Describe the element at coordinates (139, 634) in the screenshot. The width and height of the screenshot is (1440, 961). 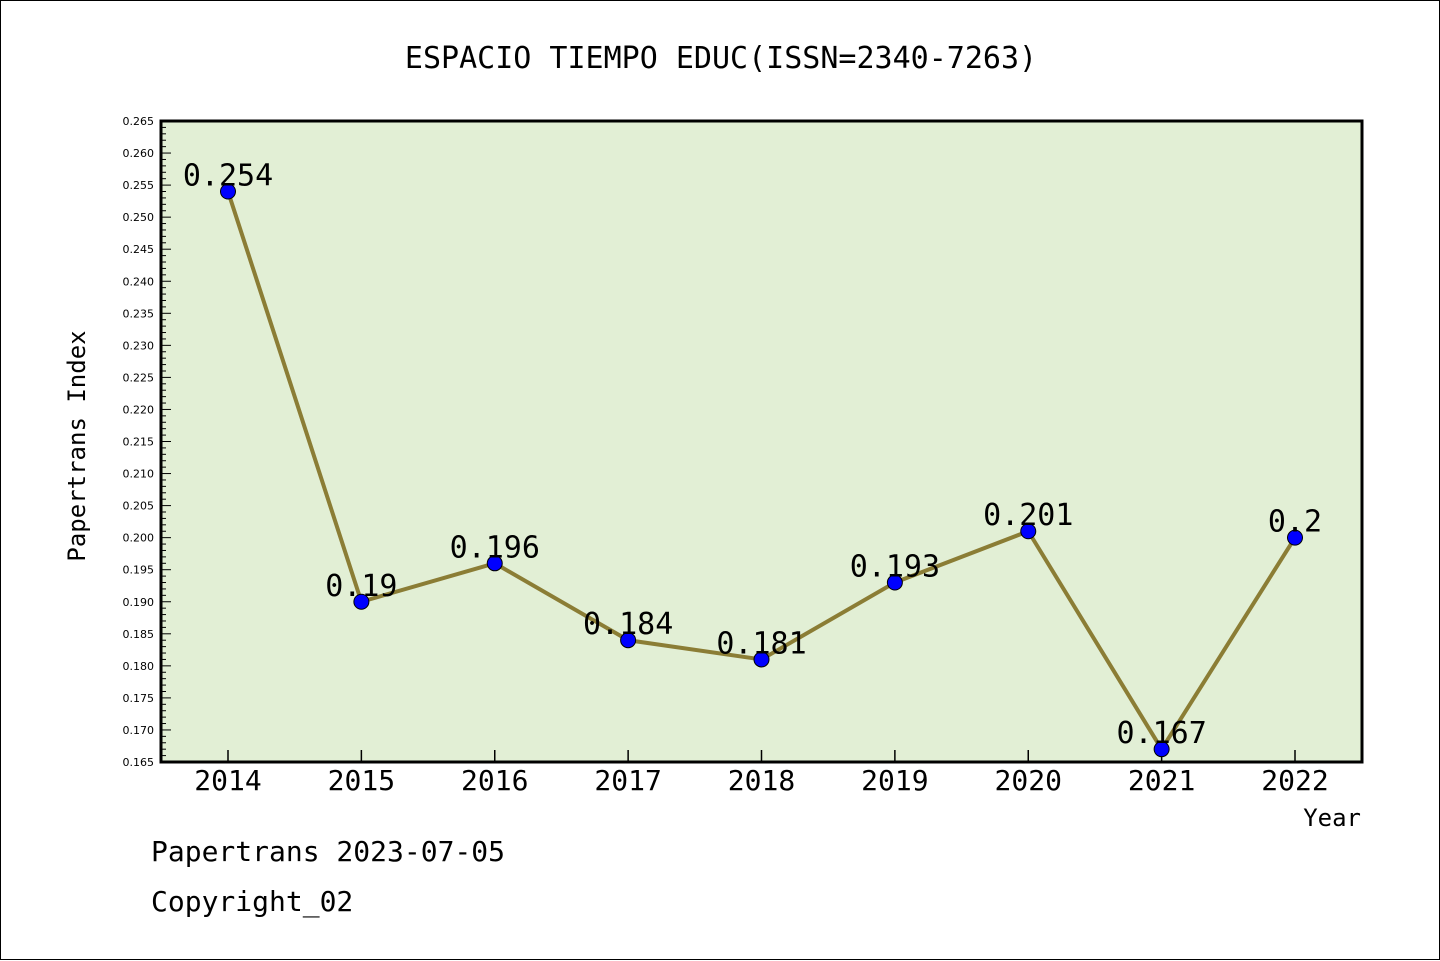
I see `y-tick-label: 0.185` at that location.